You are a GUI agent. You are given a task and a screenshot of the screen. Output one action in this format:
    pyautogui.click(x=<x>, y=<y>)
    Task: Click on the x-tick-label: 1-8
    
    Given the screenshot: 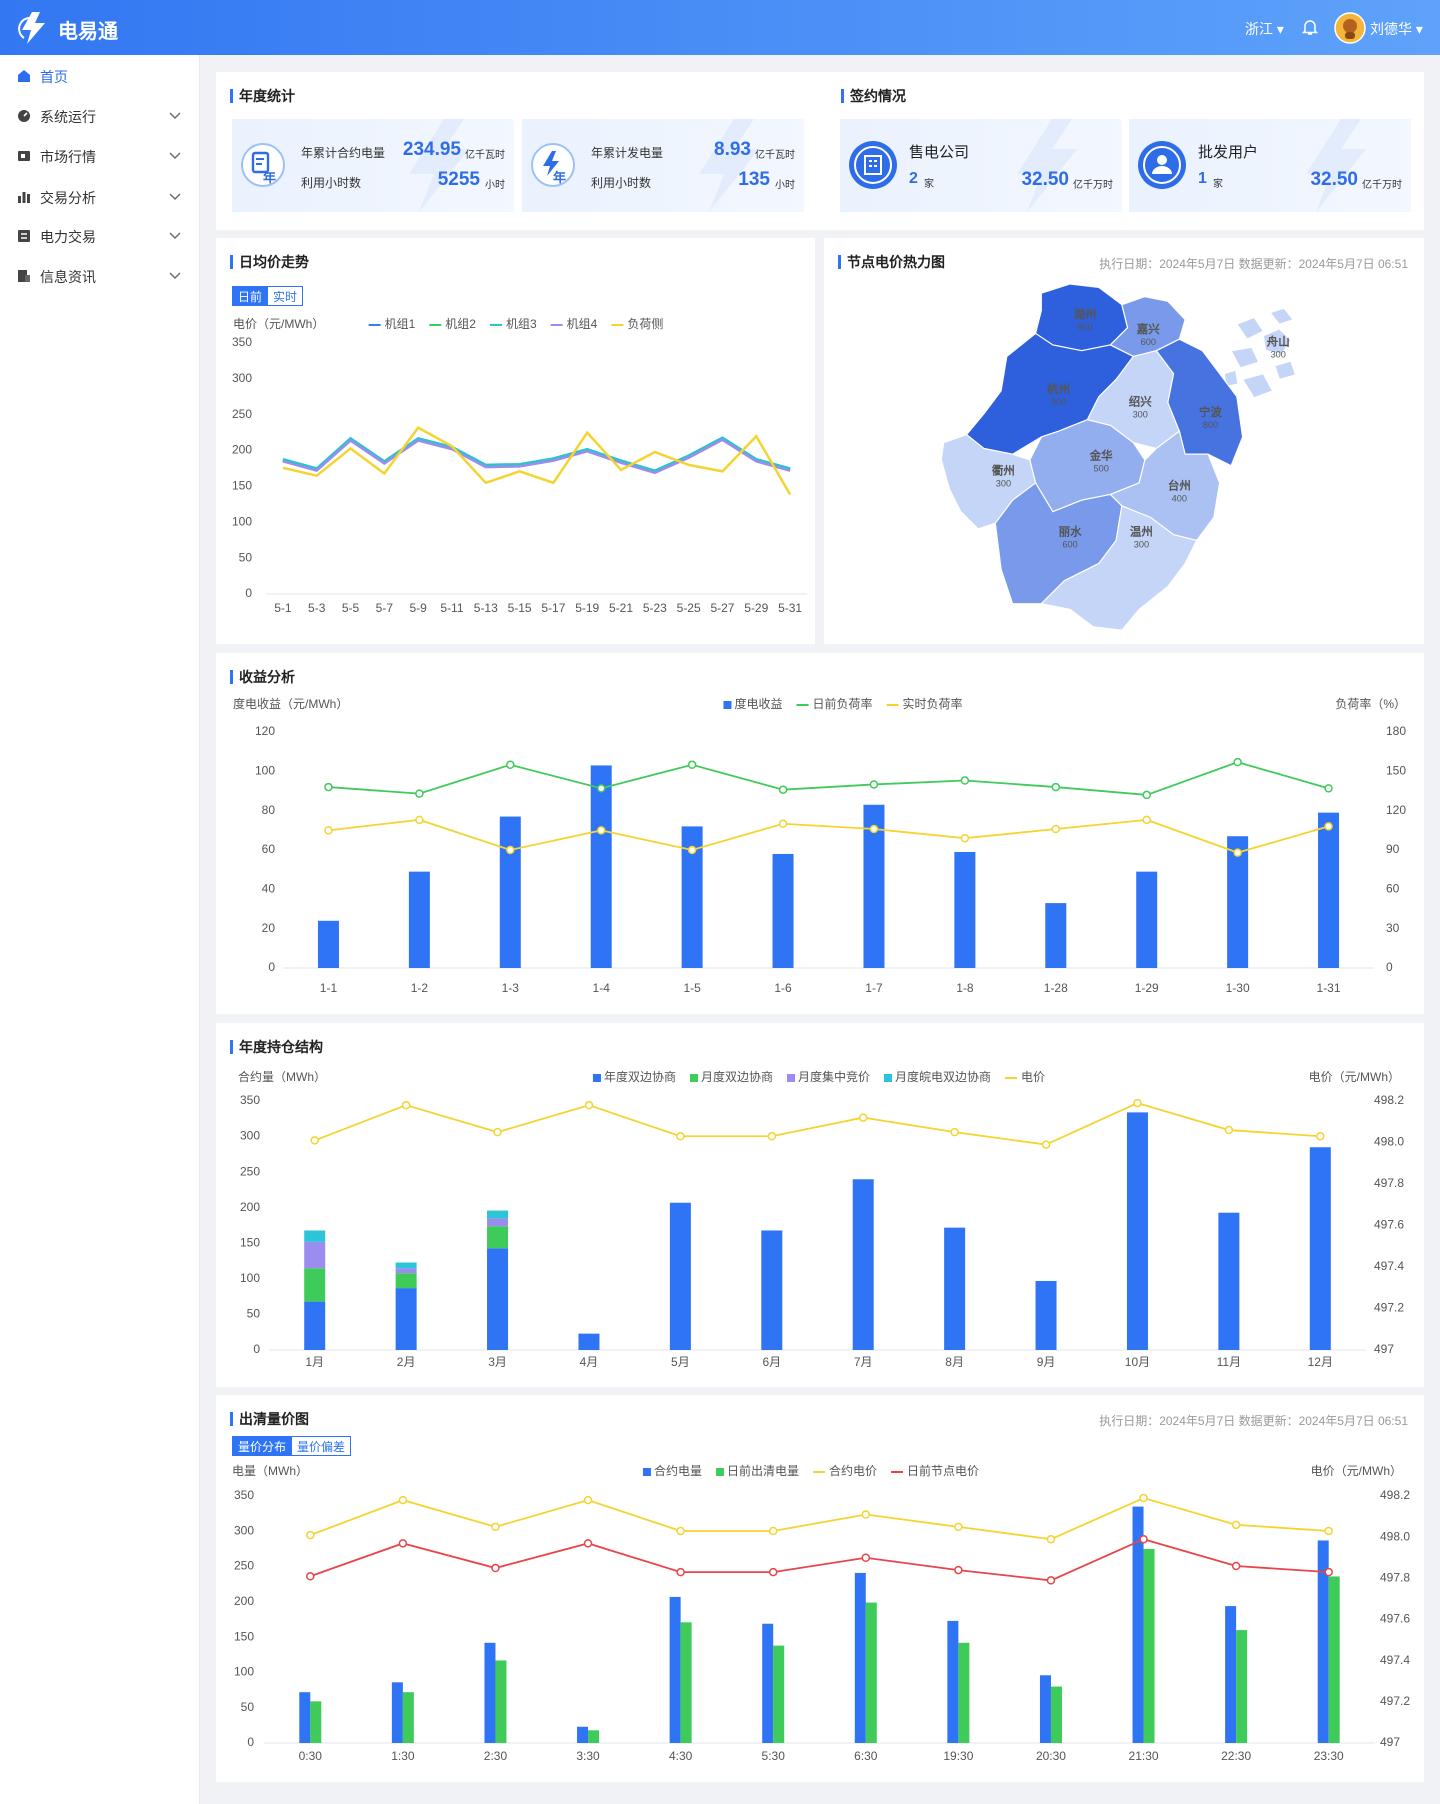 What is the action you would take?
    pyautogui.click(x=965, y=988)
    